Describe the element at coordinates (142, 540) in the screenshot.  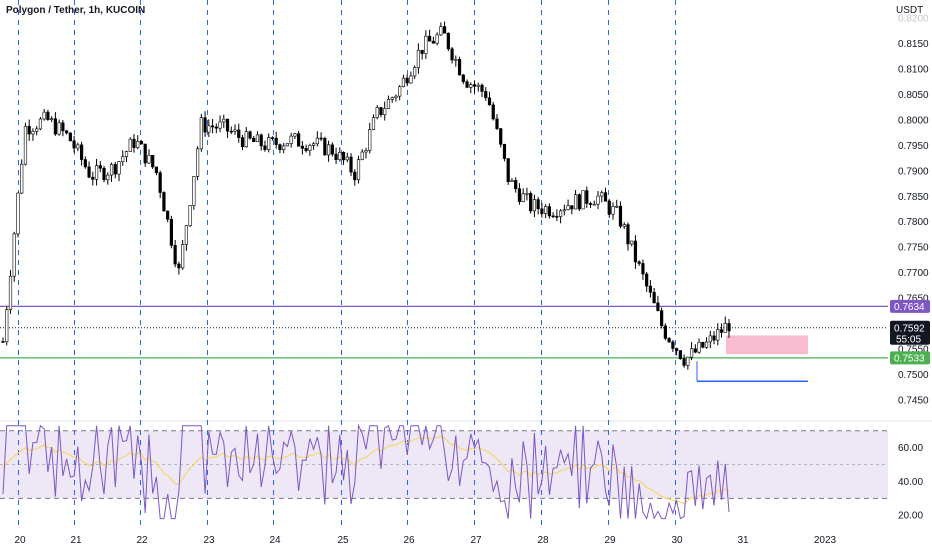
I see `x-tick-label: 22` at that location.